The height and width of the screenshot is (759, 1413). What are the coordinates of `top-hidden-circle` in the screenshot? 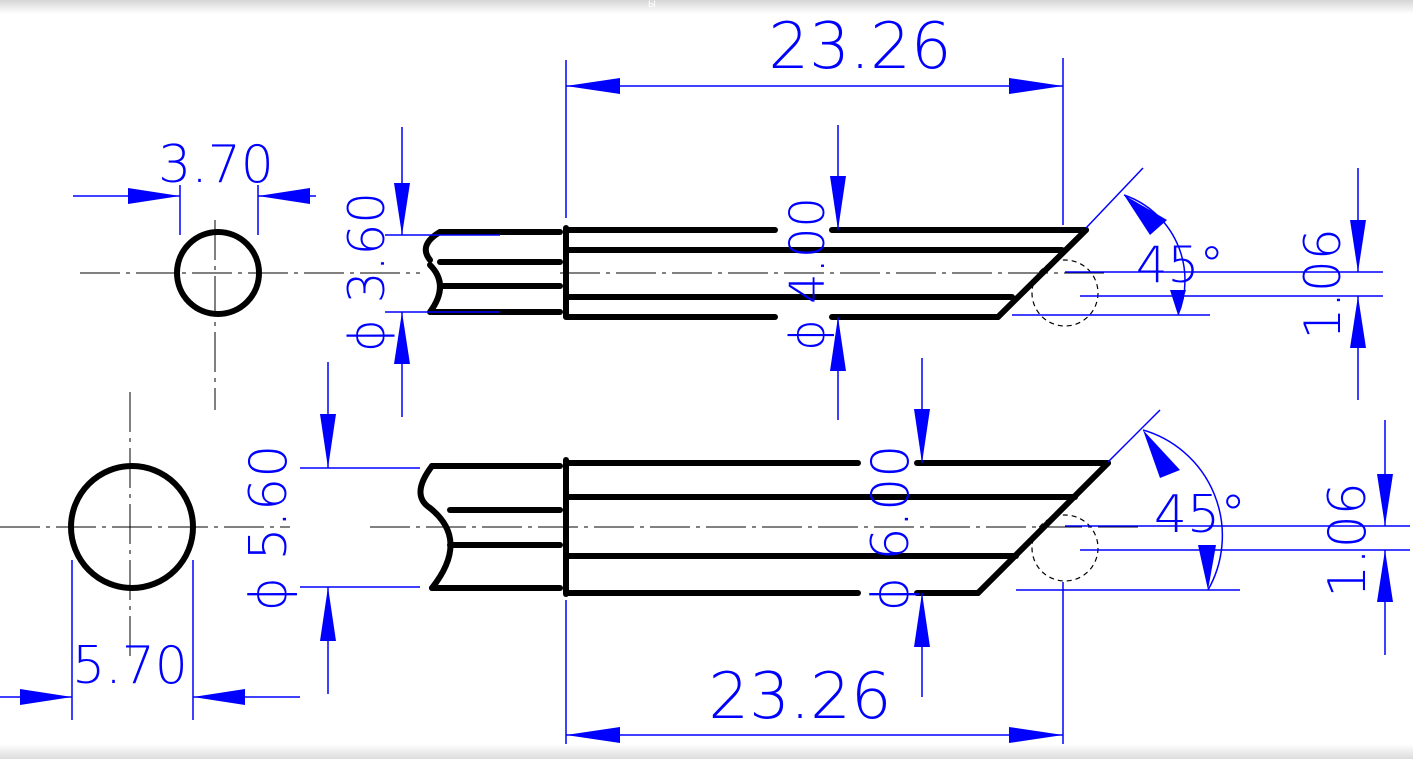 It's located at (1065, 293).